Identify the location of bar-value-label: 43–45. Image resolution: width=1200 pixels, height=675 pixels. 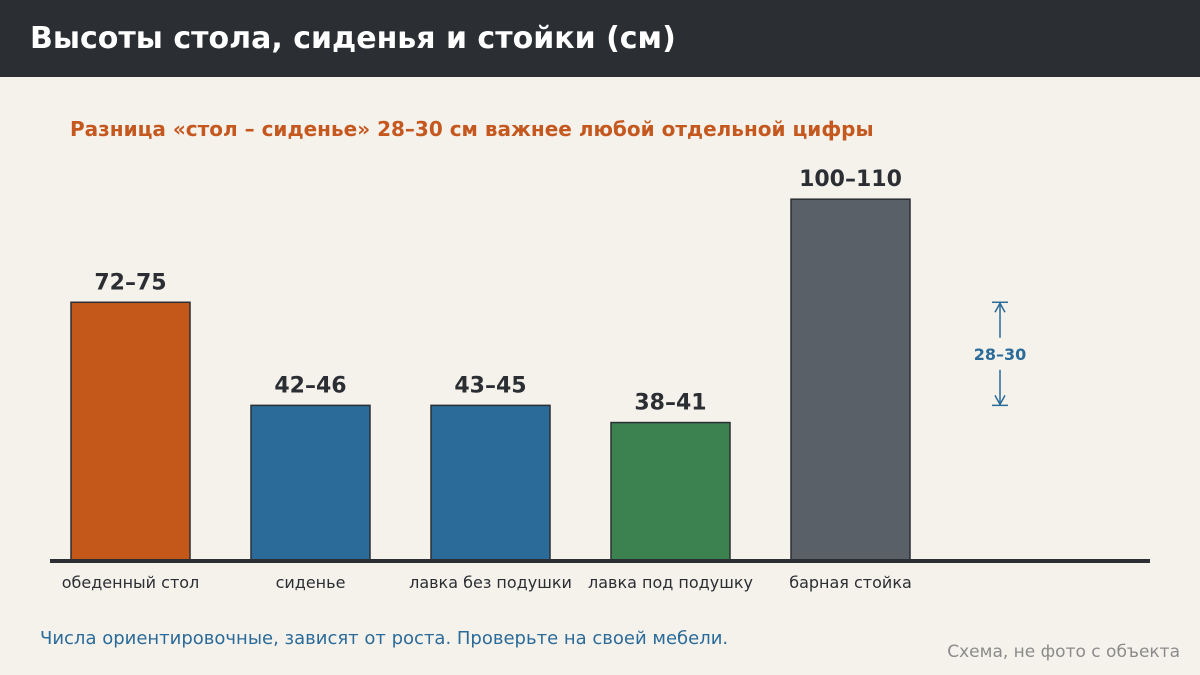
(490, 385).